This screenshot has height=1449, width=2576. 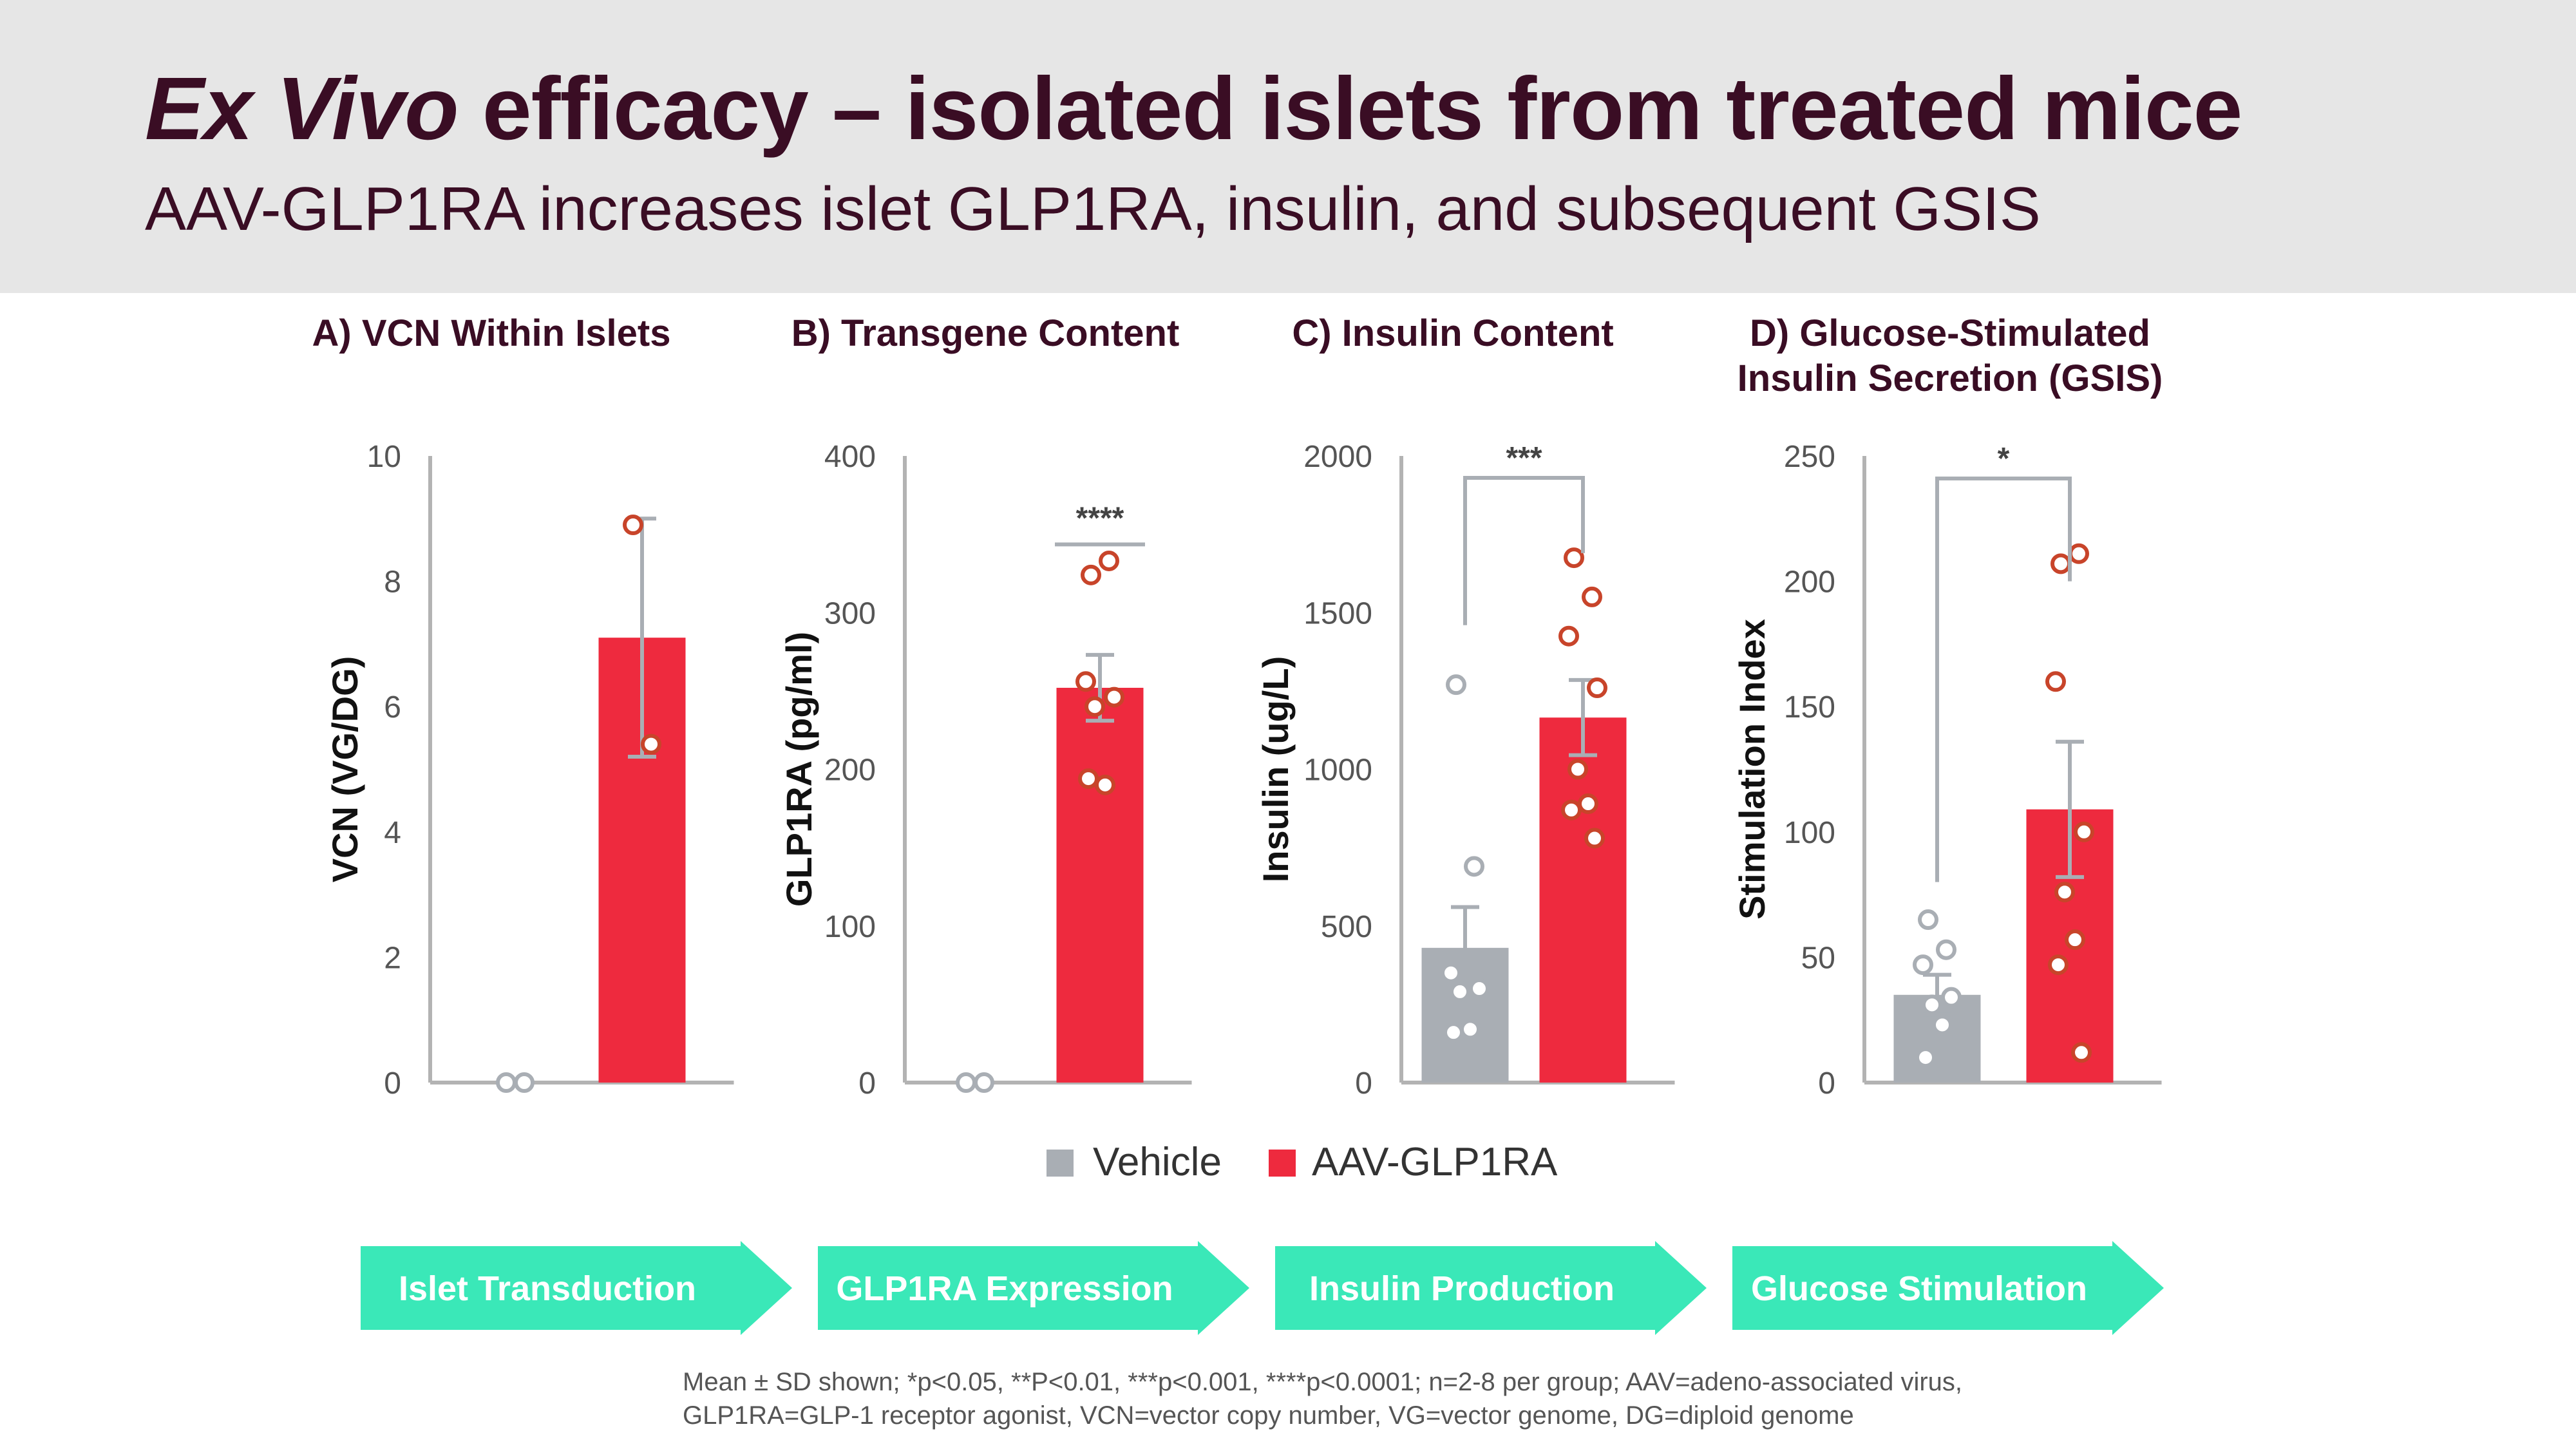 I want to click on legend-aav-swatch, so click(x=1283, y=1163).